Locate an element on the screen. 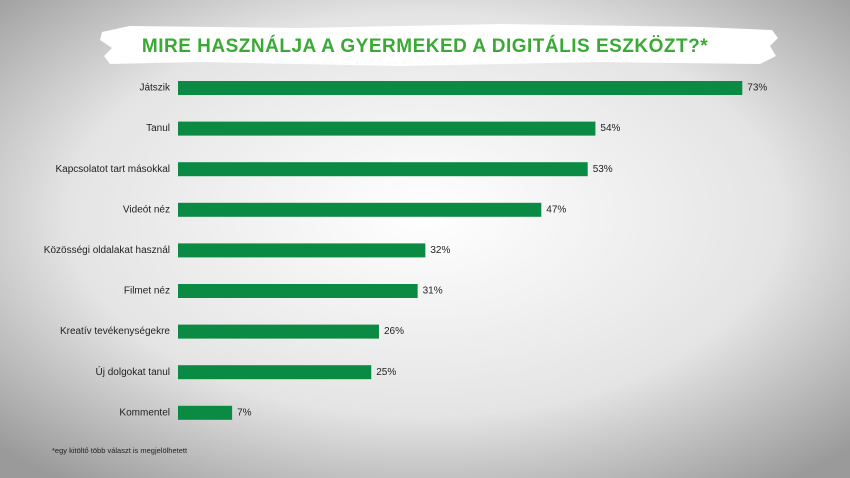 This screenshot has width=850, height=478. value-label: 32% is located at coordinates (440, 250).